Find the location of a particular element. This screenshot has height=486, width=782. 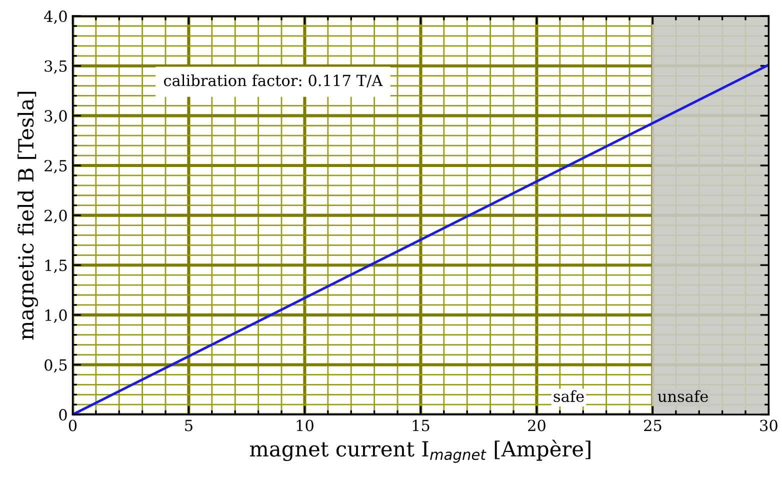

y-tick-label: 3,5 is located at coordinates (55, 67).